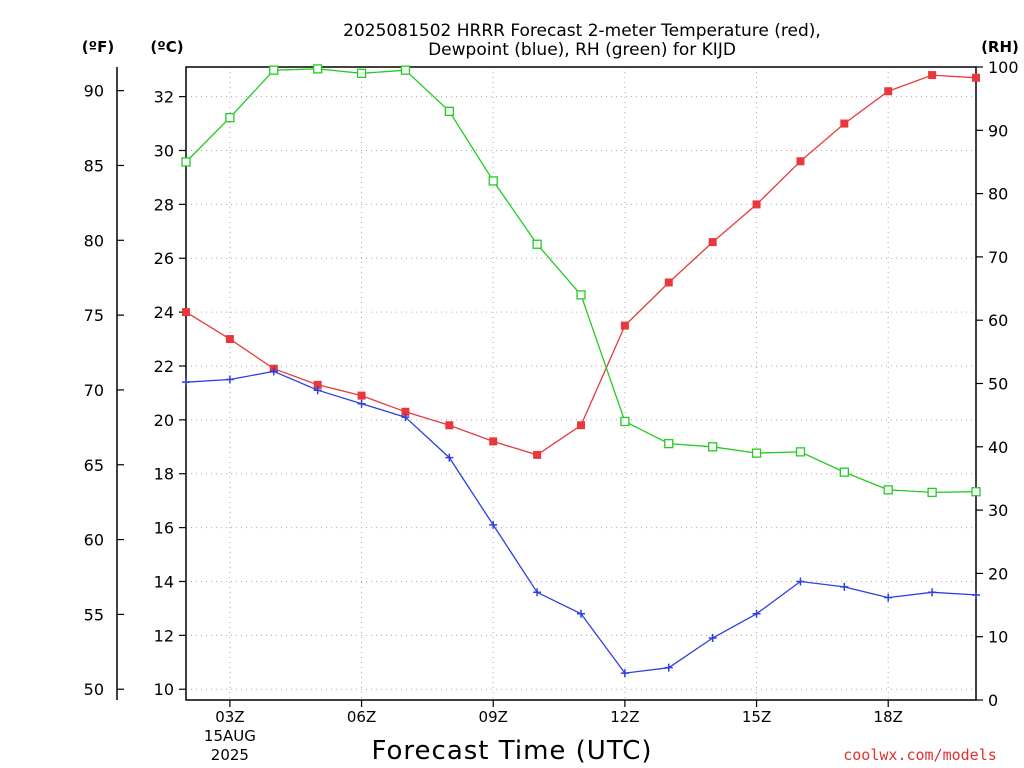  Describe the element at coordinates (98, 47) in the screenshot. I see `fahrenheit-unit-label: (ºF)` at that location.